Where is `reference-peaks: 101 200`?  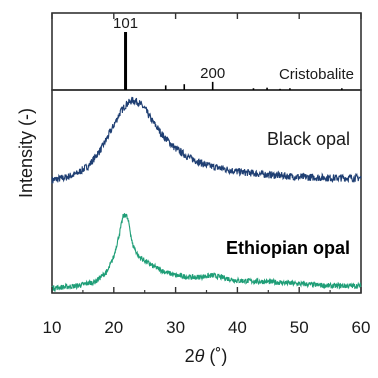 reference-peaks: 101 200 is located at coordinates (228, 52).